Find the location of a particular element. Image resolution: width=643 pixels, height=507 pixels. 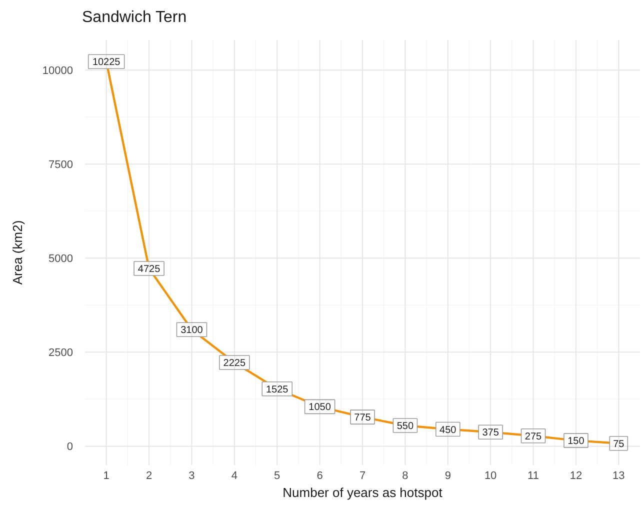

data-label: 450 is located at coordinates (448, 430).